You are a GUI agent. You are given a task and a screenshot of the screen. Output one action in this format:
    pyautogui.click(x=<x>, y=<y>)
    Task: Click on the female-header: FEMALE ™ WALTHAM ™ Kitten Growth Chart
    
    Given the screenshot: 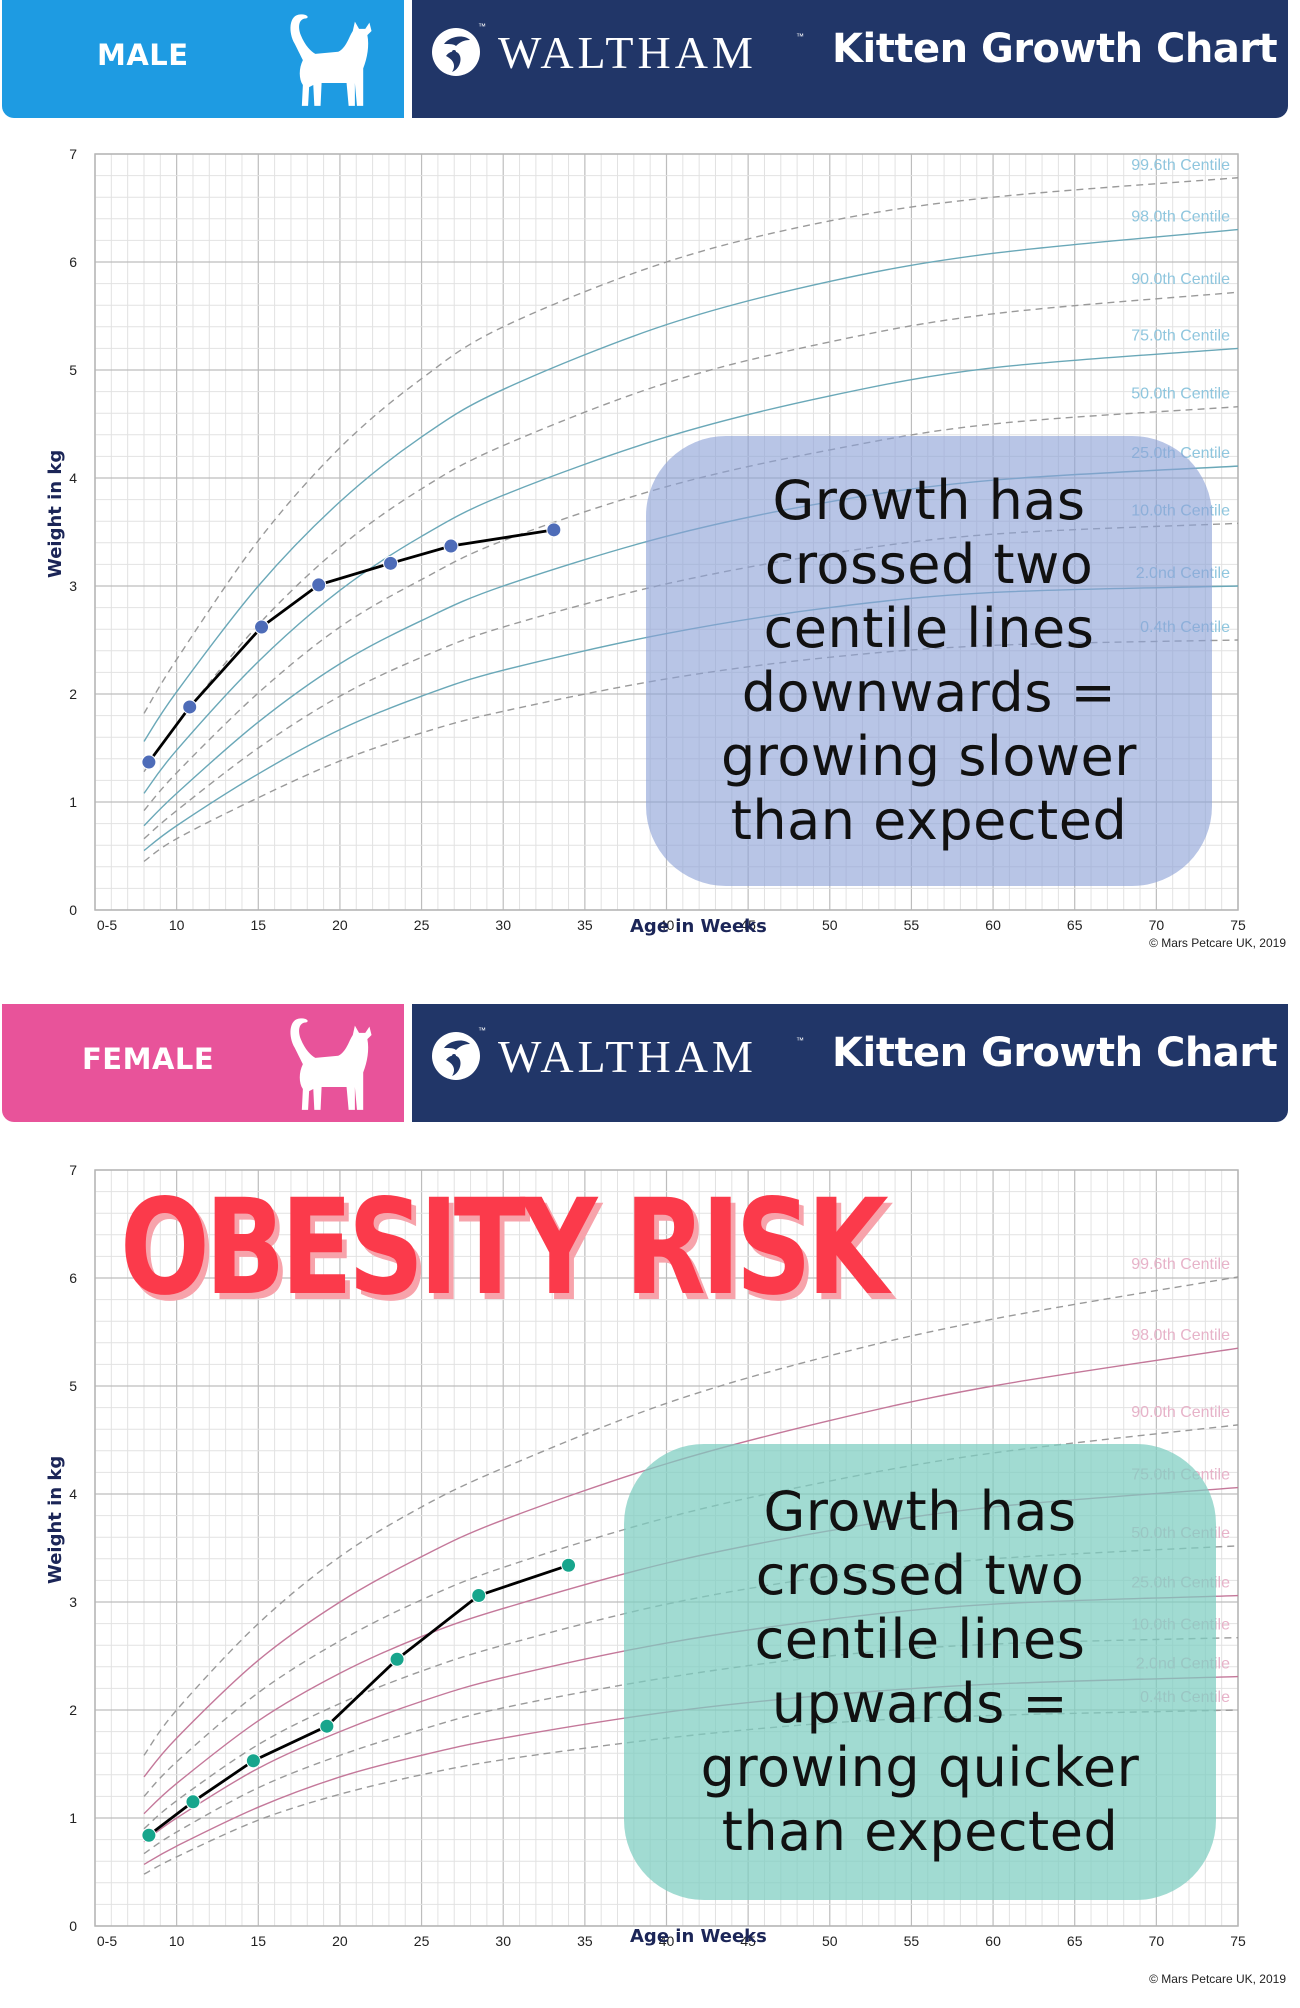 What is the action you would take?
    pyautogui.click(x=650, y=1064)
    